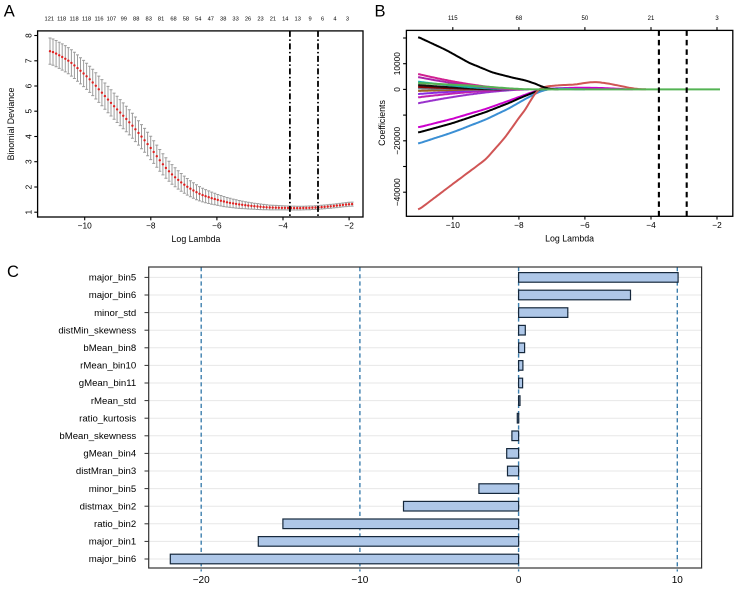 The width and height of the screenshot is (739, 594). I want to click on svg-text: gMean_bin11, so click(107, 383).